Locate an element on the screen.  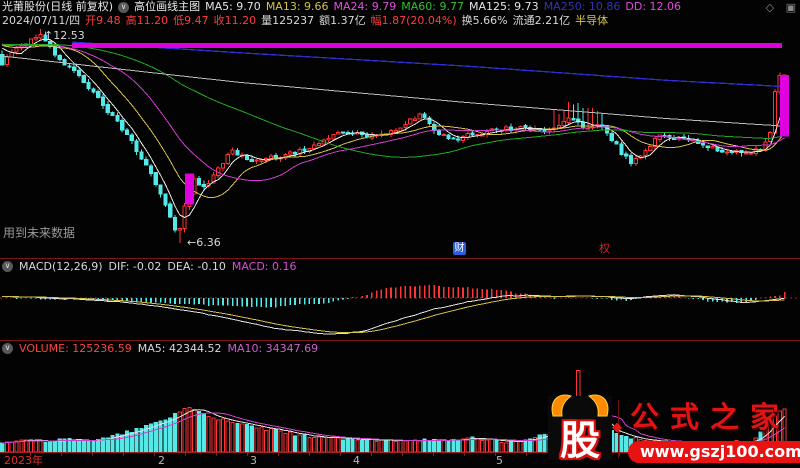
window-icons: ◇ ▣ is located at coordinates (777, 7).